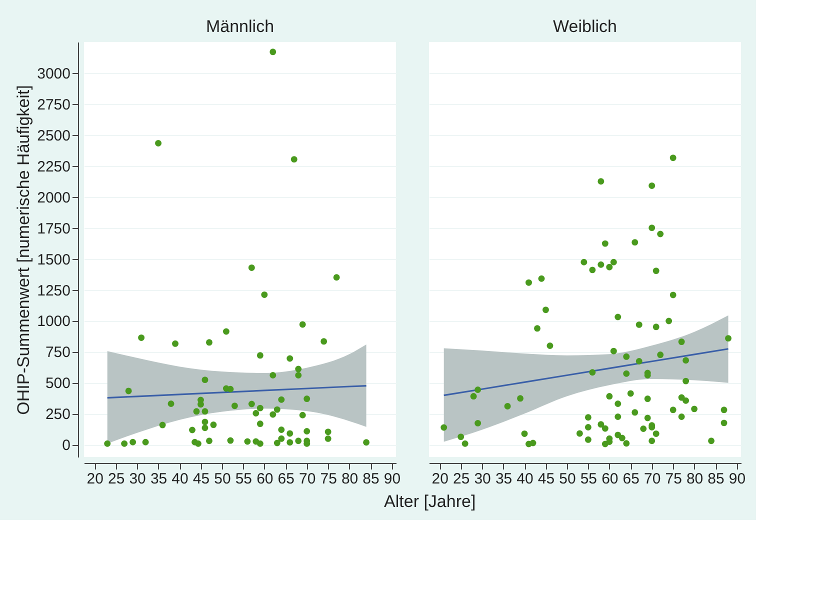 The image size is (828, 592). What do you see at coordinates (53, 105) in the screenshot?
I see `y-tick-label: 2750` at bounding box center [53, 105].